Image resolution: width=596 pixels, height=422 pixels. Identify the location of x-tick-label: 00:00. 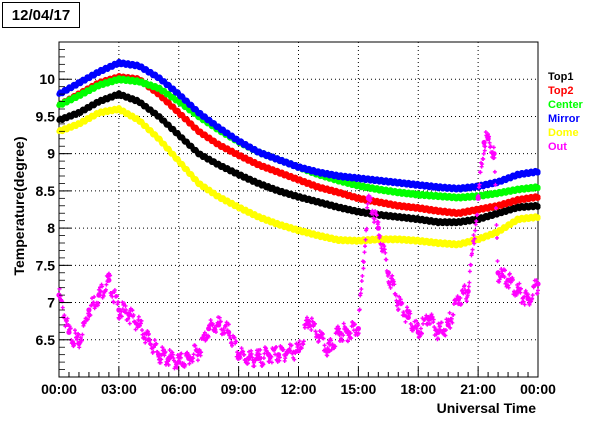
(538, 389).